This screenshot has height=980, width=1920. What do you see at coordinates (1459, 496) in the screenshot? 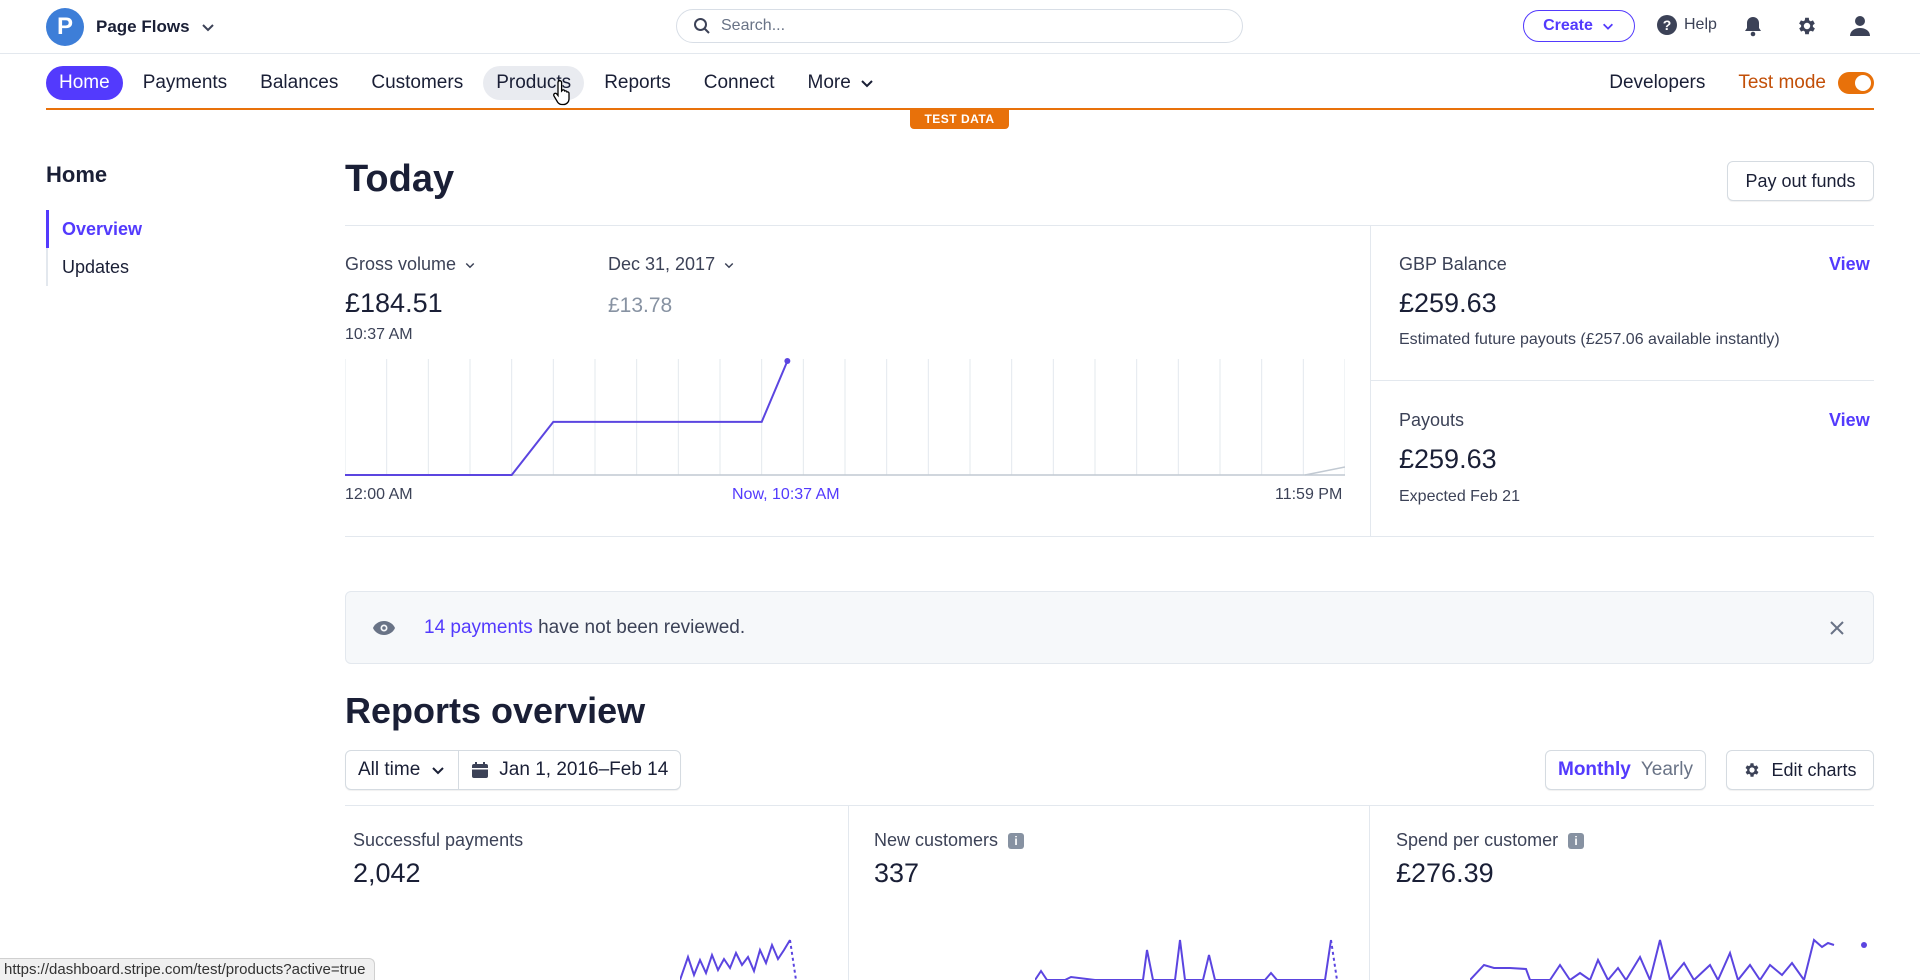
I see `payouts-note: Expected Feb 21` at bounding box center [1459, 496].